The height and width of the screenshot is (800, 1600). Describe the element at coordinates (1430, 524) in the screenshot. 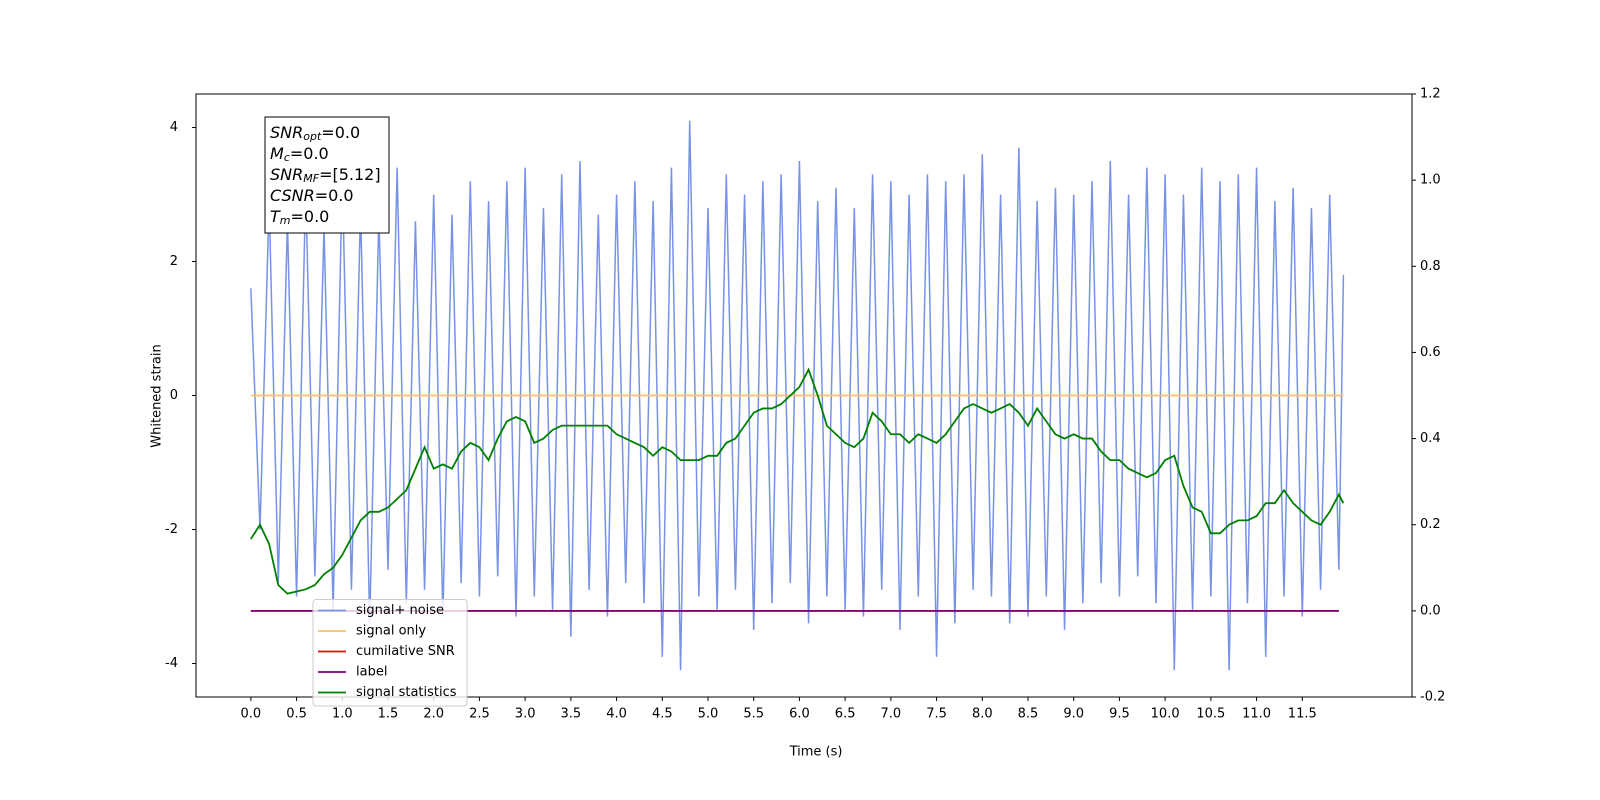

I see `y2-tick-label: 0.2` at that location.